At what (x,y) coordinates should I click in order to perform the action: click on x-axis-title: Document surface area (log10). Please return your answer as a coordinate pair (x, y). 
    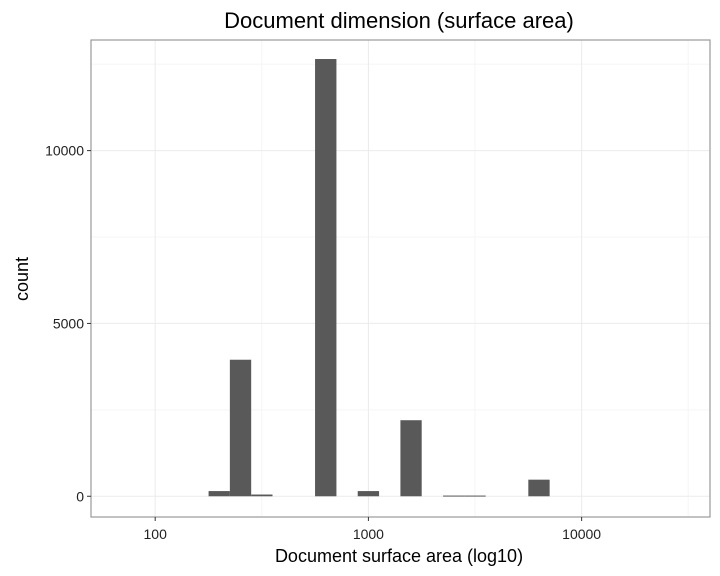
    Looking at the image, I should click on (399, 556).